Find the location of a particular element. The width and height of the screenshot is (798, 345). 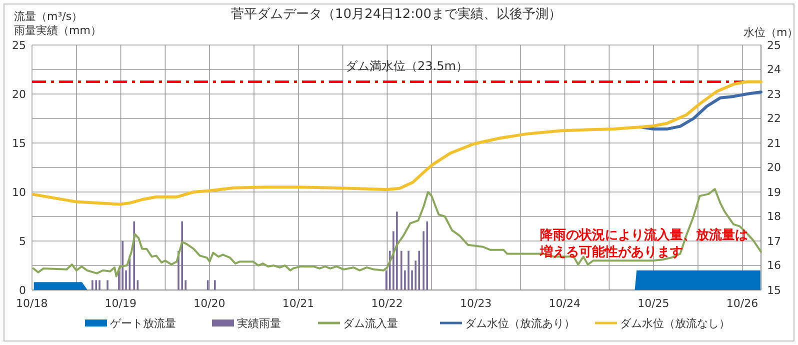

y2tick0: 15 is located at coordinates (774, 290).